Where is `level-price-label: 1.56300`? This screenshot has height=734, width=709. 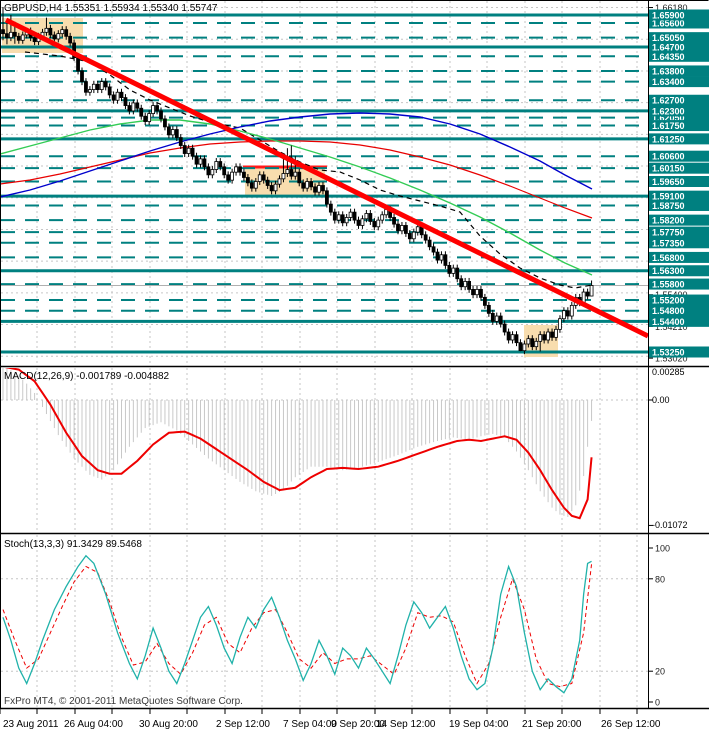
level-price-label: 1.56300 is located at coordinates (668, 271).